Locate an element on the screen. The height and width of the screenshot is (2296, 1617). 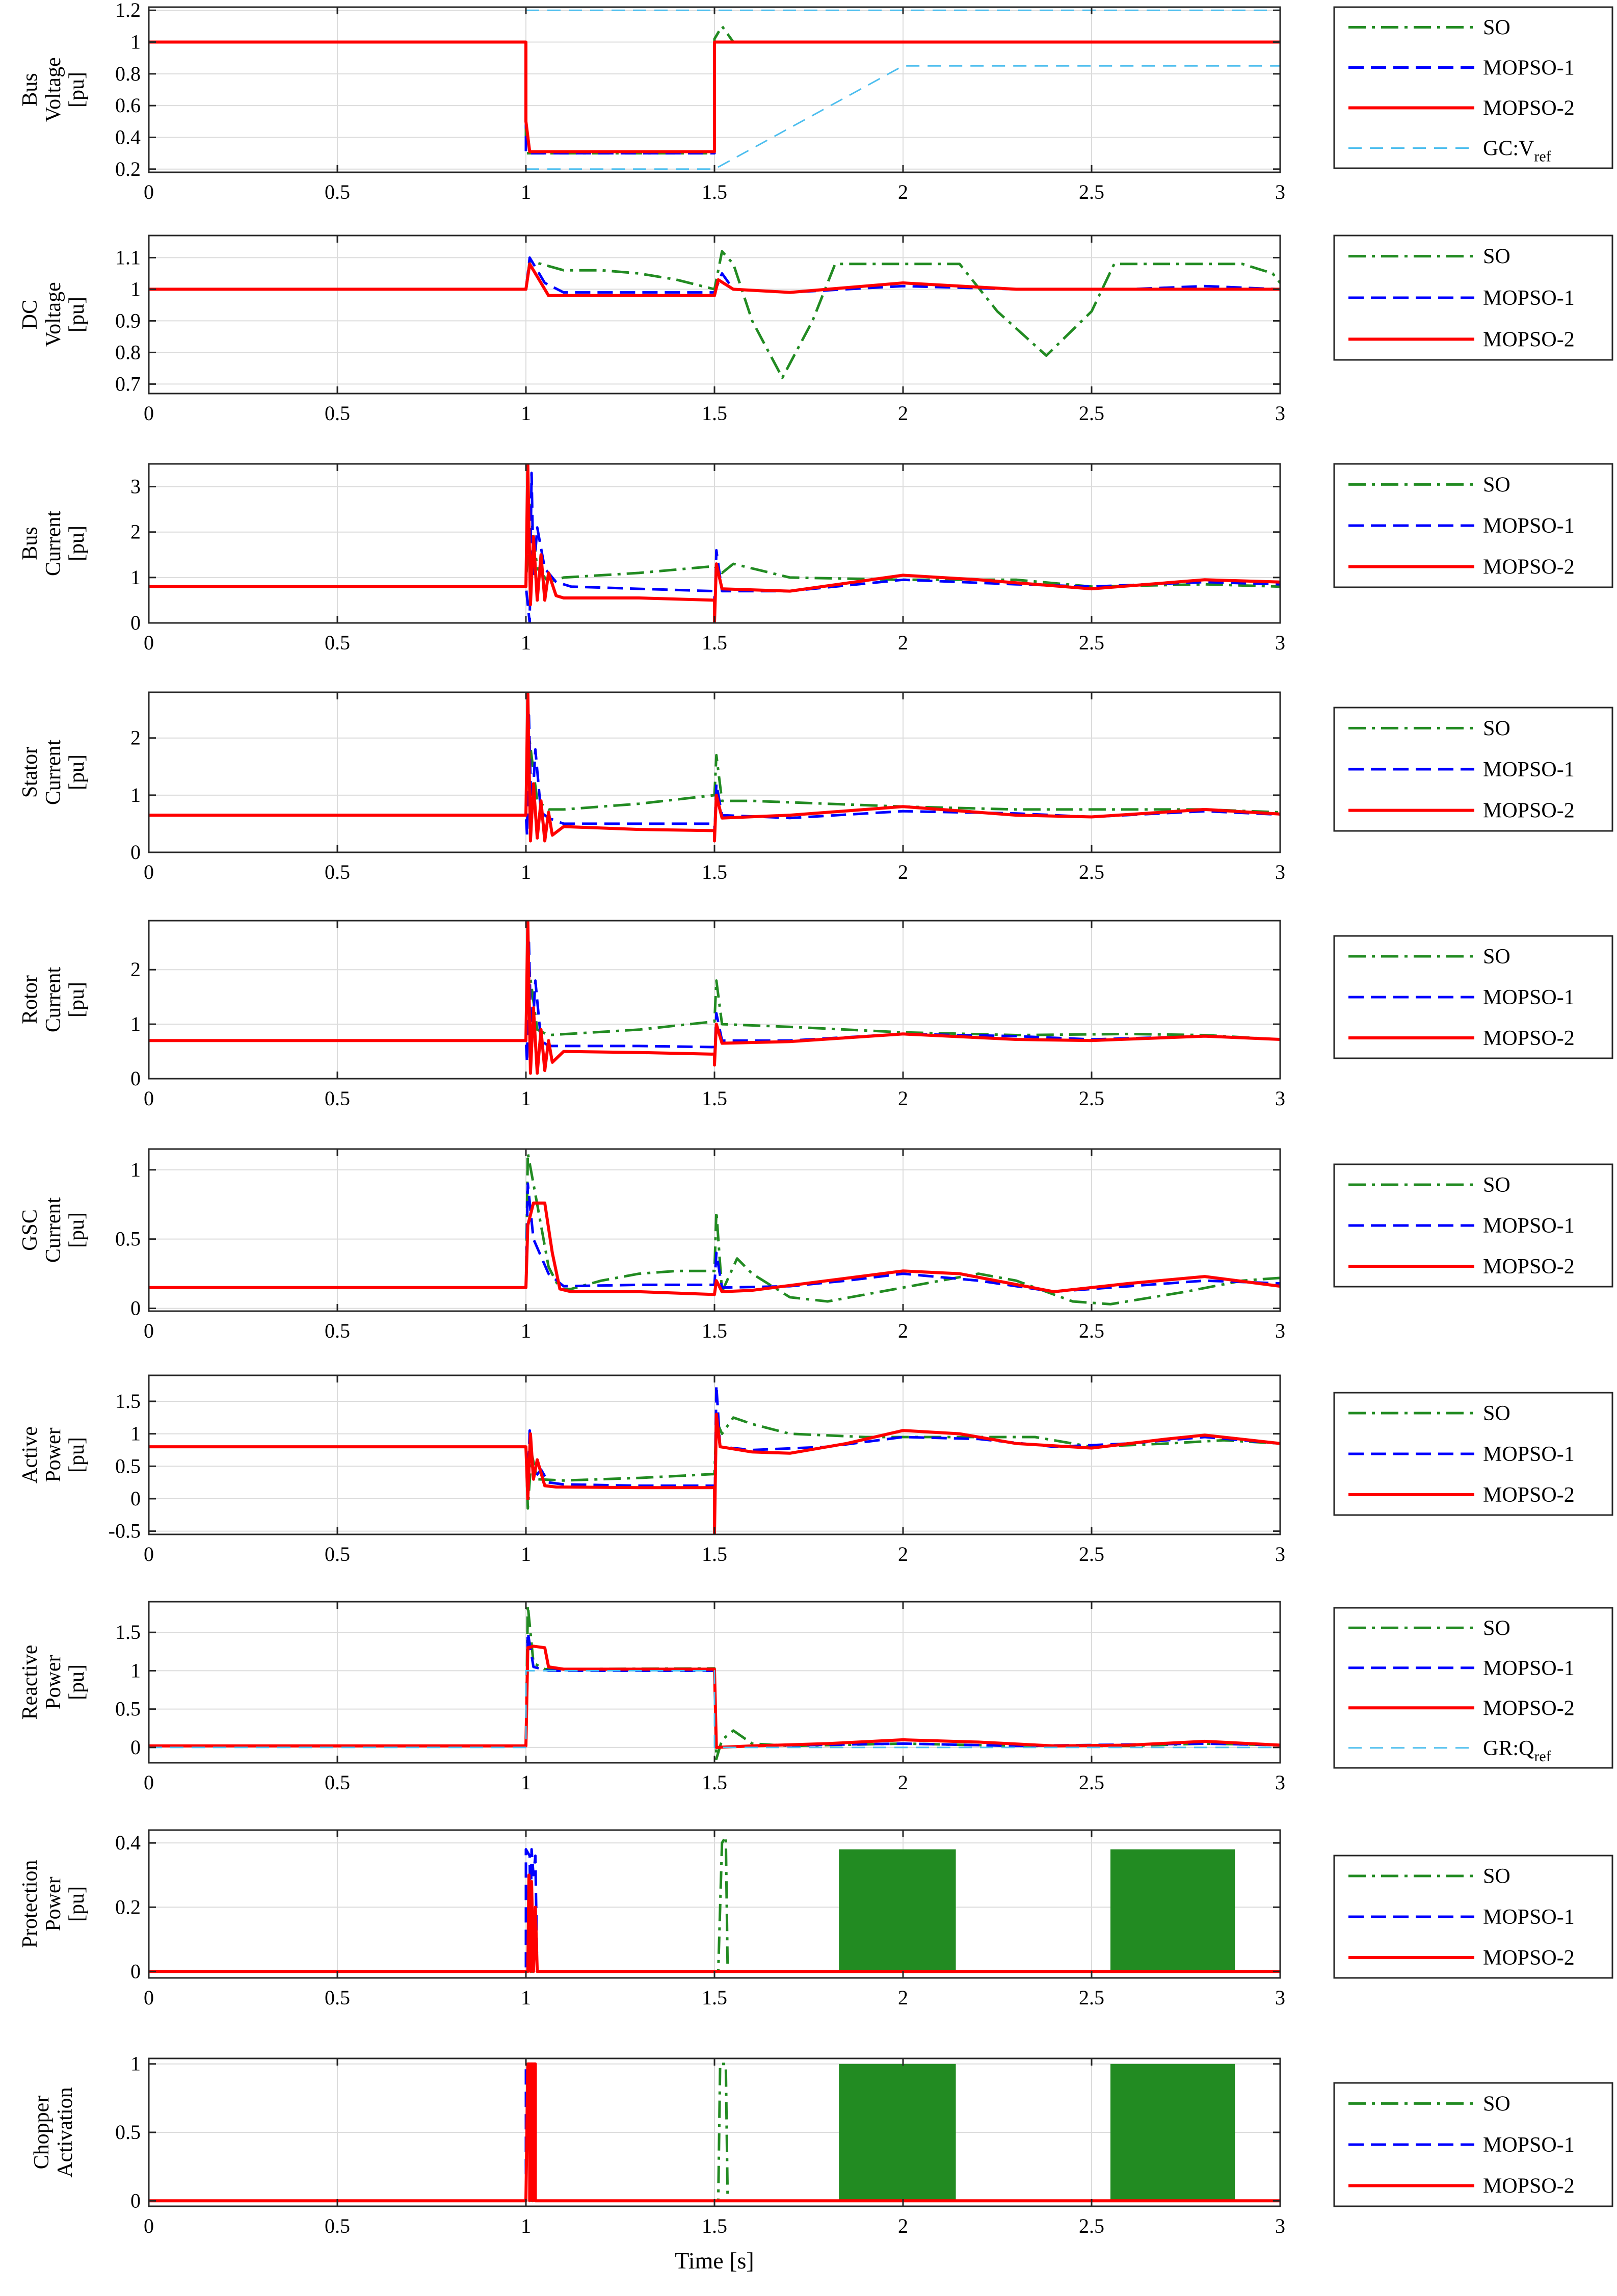
y-tick-label: 3 is located at coordinates (135, 487).